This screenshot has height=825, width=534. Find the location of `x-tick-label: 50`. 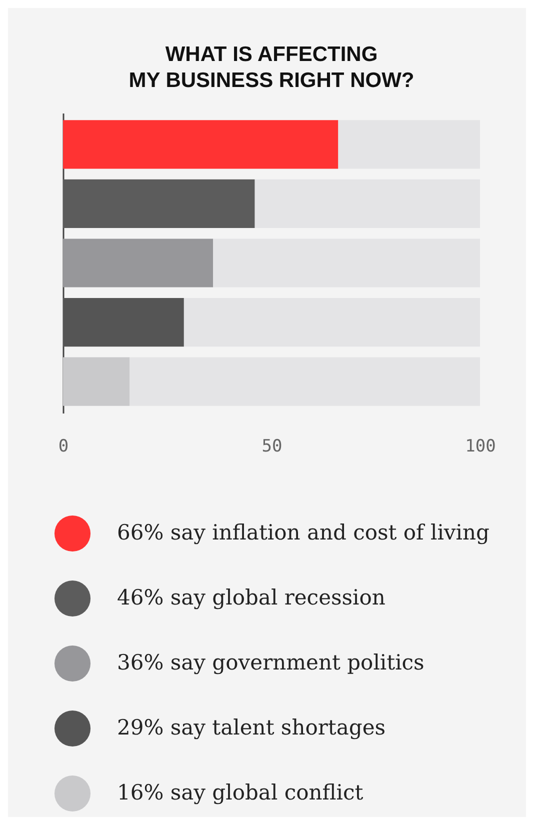

x-tick-label: 50 is located at coordinates (272, 446).